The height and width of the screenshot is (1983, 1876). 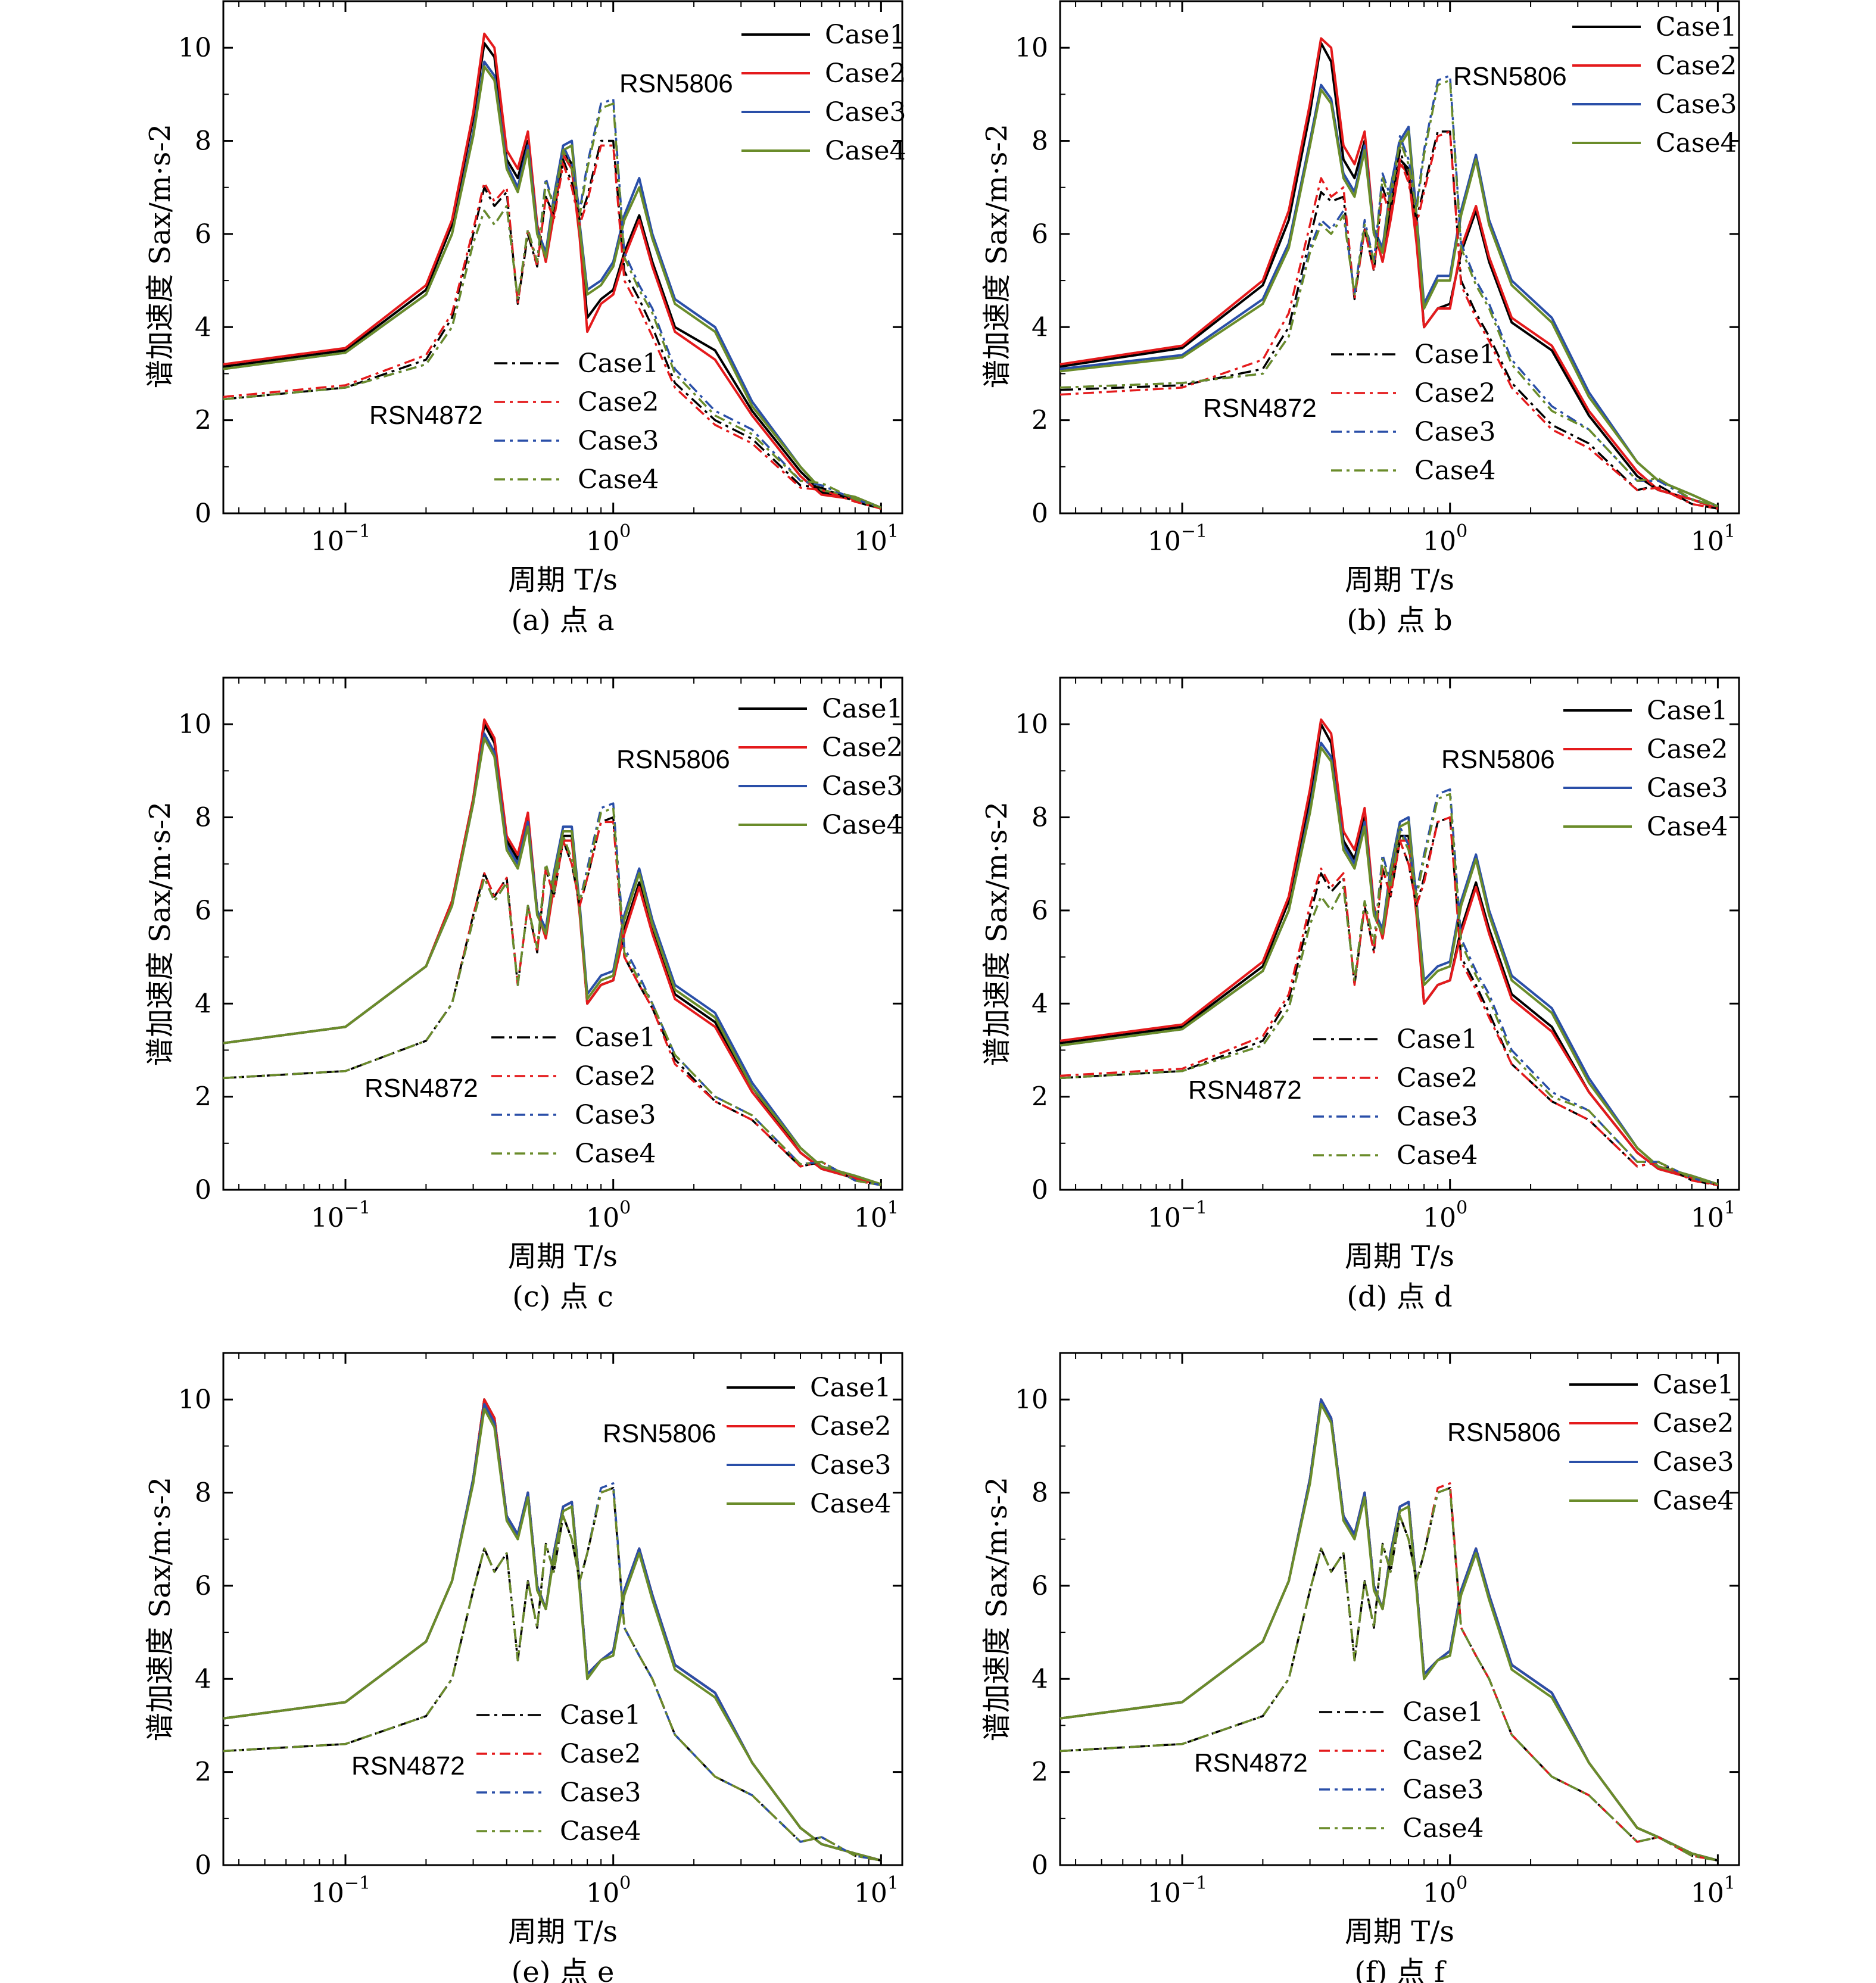 I want to click on panel-caption: (b) 点 b, so click(x=1399, y=620).